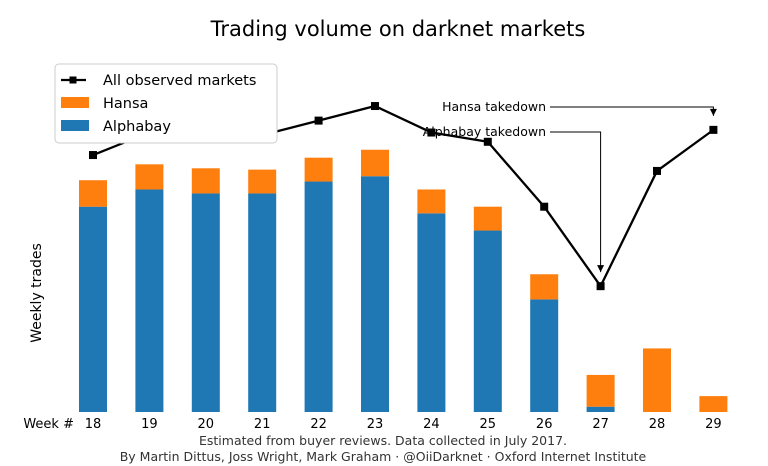 The image size is (768, 466). What do you see at coordinates (75, 125) in the screenshot?
I see `legend-swatch-alphabay` at bounding box center [75, 125].